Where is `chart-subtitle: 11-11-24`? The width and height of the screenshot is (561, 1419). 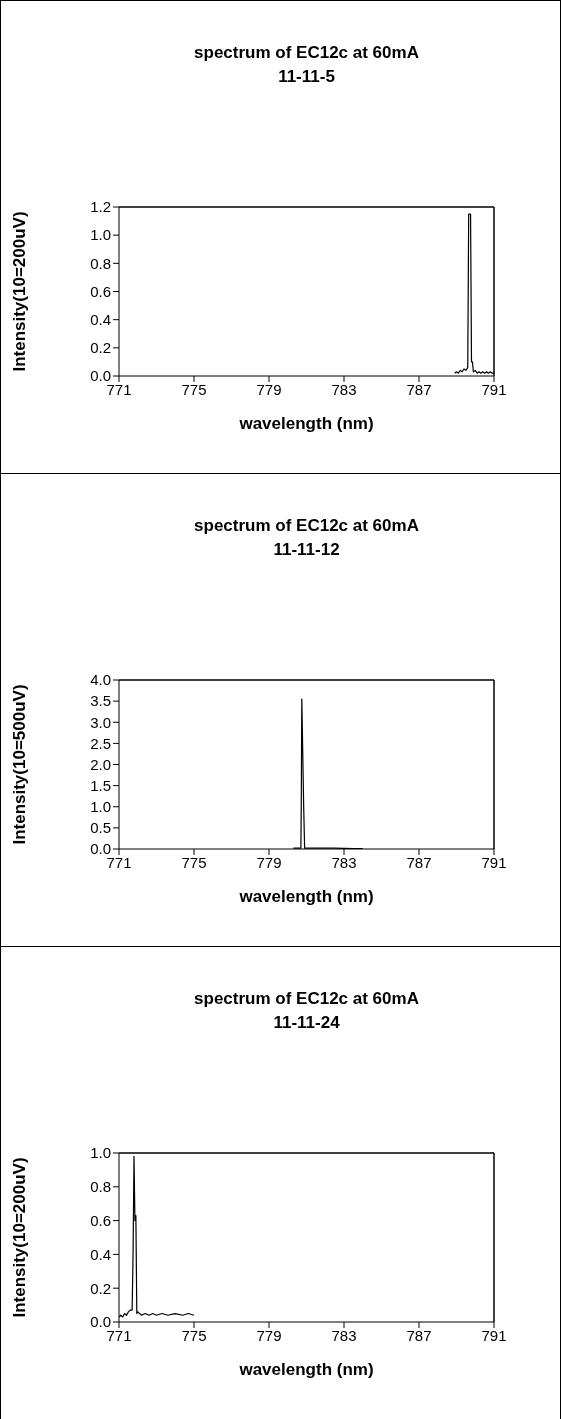 chart-subtitle: 11-11-24 is located at coordinates (306, 1023).